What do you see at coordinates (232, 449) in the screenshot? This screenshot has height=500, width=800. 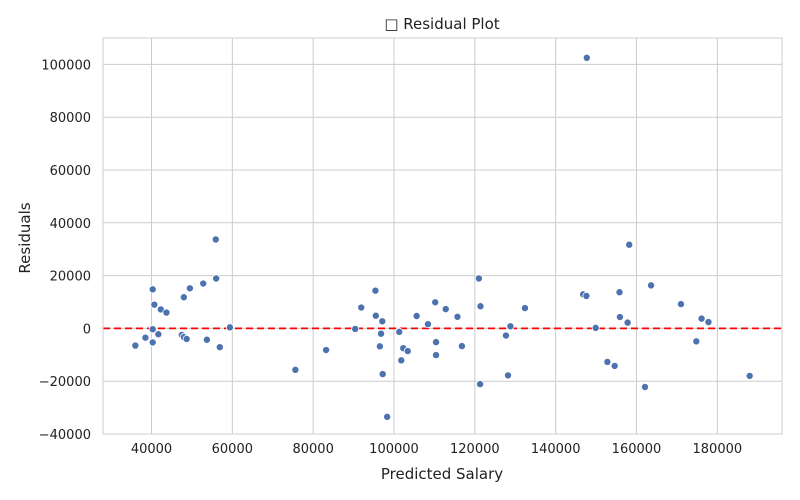 I see `x-tick-label: 60000` at bounding box center [232, 449].